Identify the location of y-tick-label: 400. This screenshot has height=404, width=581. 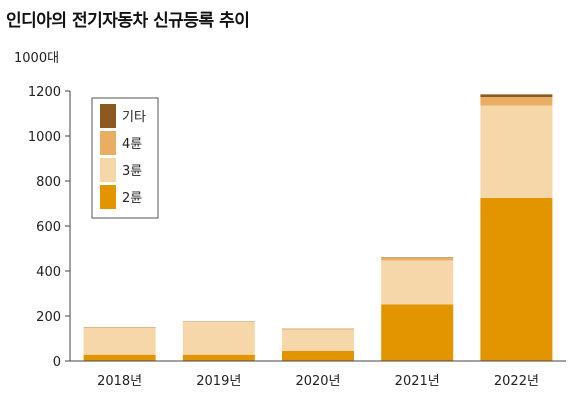
(48, 272).